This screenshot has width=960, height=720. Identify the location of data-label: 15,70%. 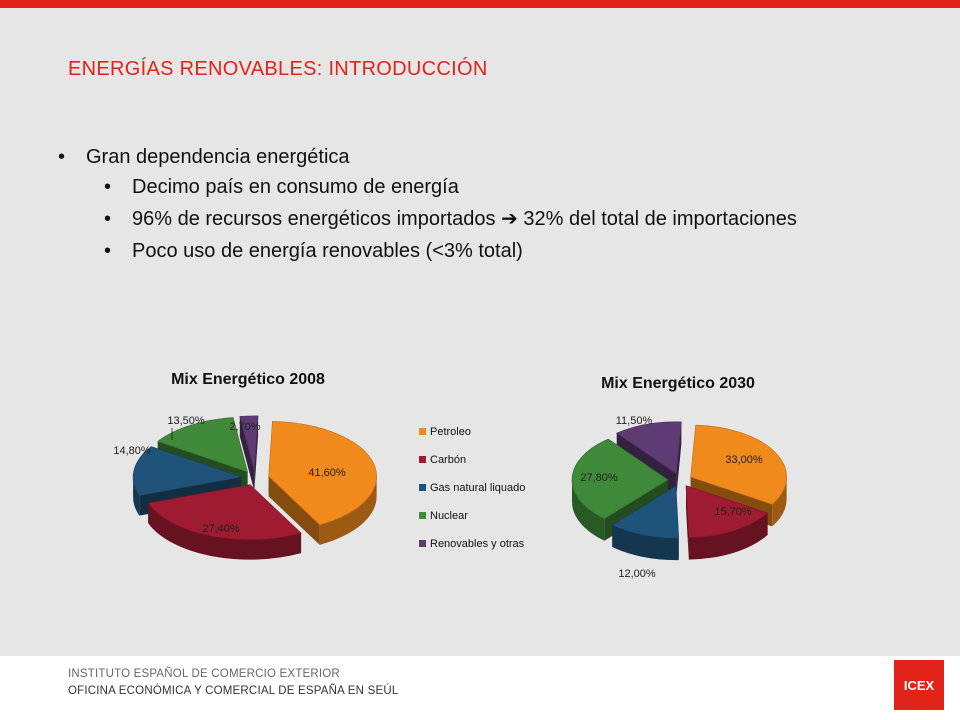
(733, 512).